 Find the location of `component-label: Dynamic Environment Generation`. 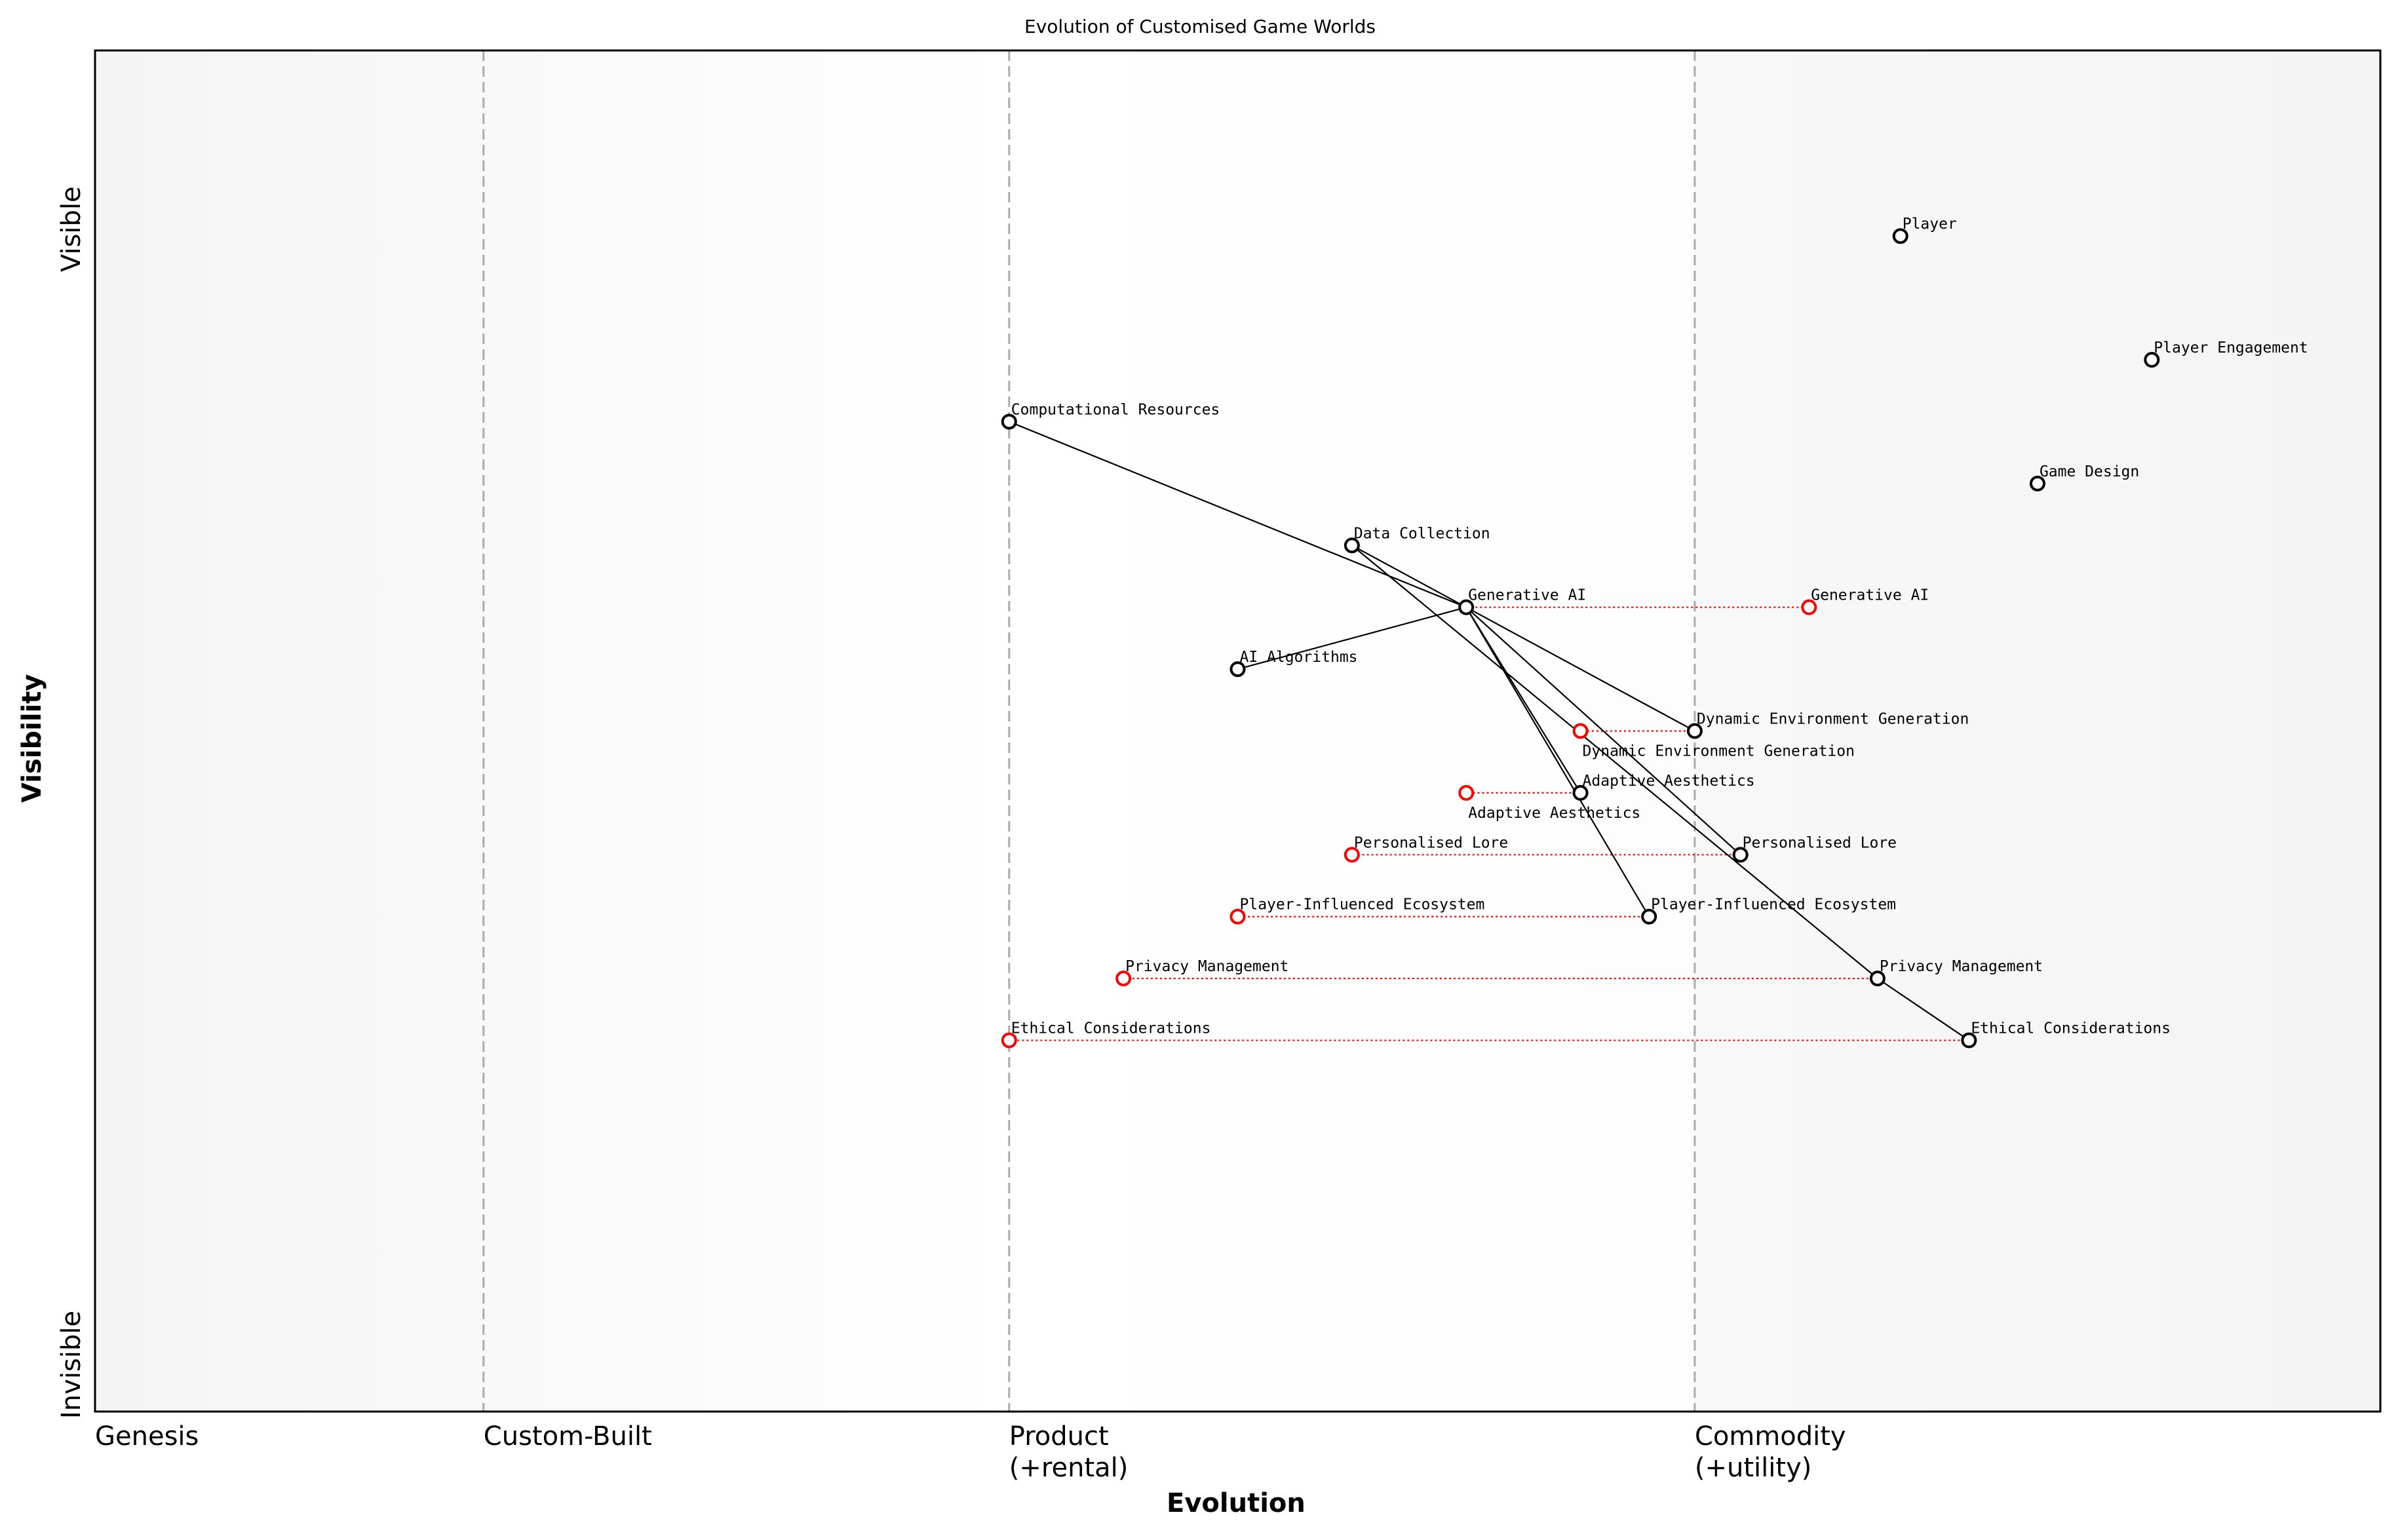

component-label: Dynamic Environment Generation is located at coordinates (1833, 719).